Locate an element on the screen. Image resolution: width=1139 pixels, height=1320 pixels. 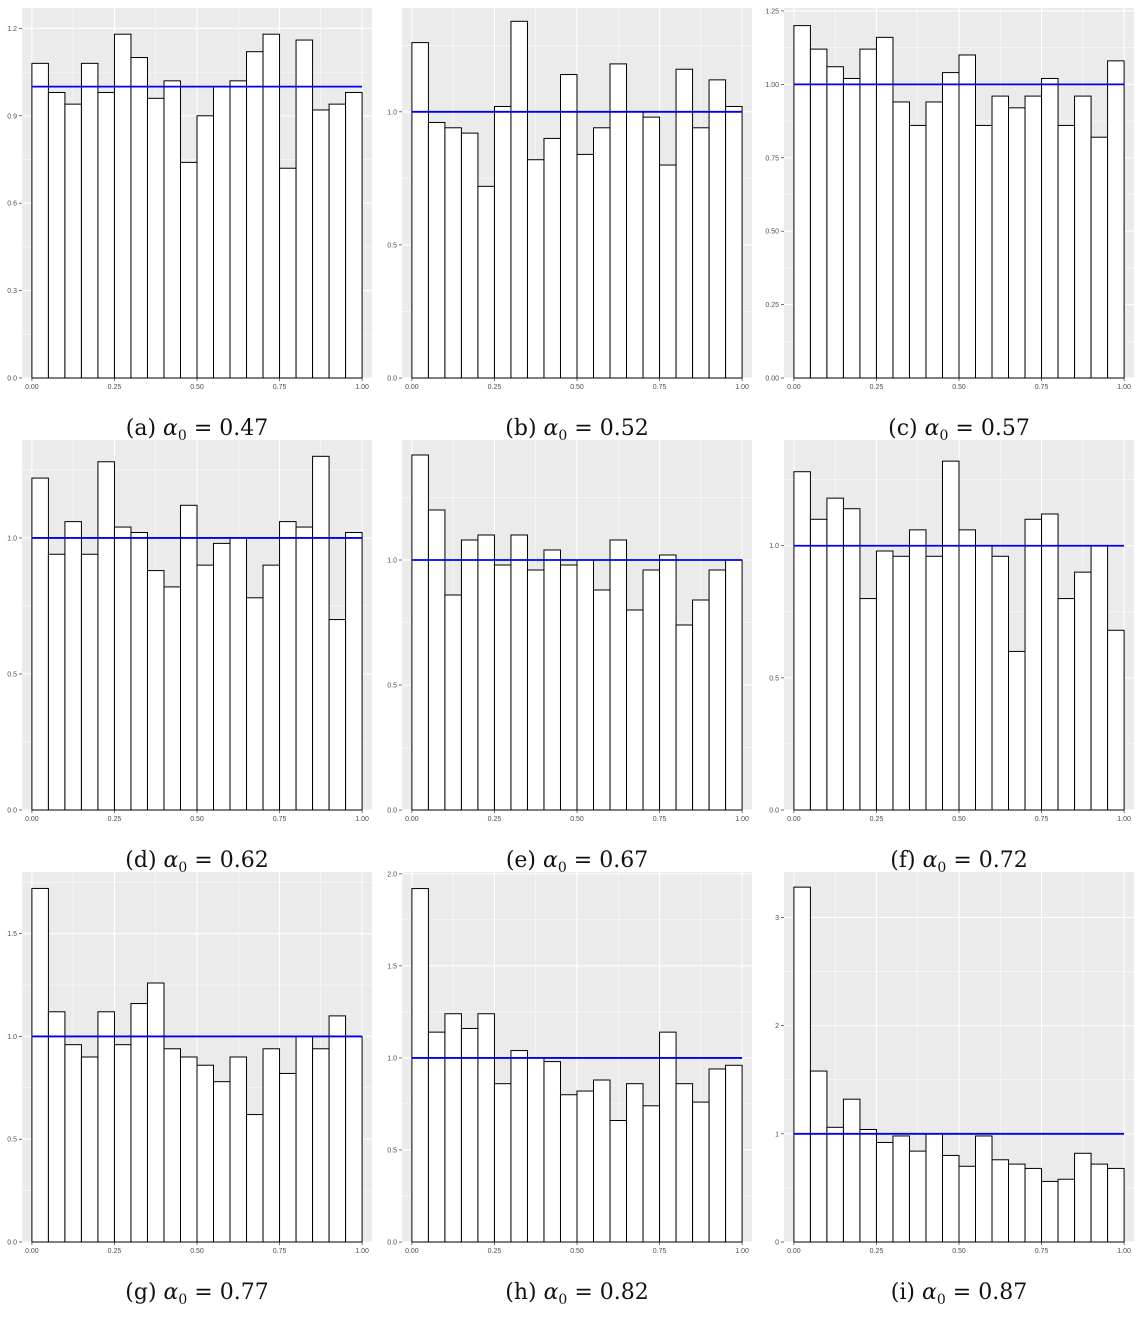
y-tick-label: 0.9 is located at coordinates (12, 116).